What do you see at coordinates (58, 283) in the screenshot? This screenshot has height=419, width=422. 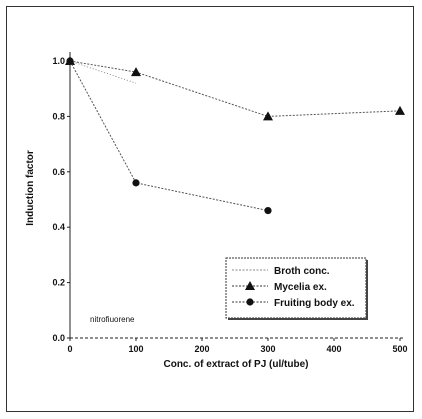 I see `y-tick-label: 0.2` at bounding box center [58, 283].